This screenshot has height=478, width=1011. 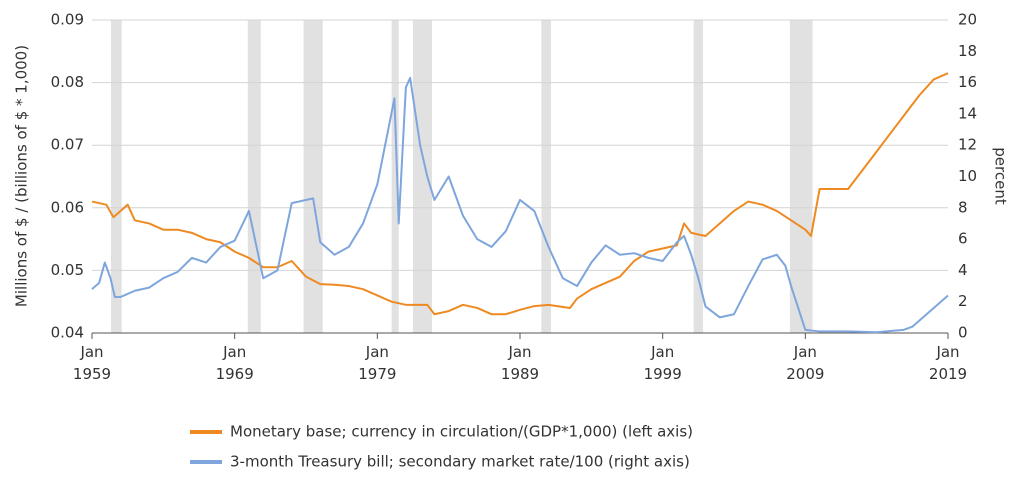 What do you see at coordinates (963, 239) in the screenshot?
I see `y2-tick-label: 6` at bounding box center [963, 239].